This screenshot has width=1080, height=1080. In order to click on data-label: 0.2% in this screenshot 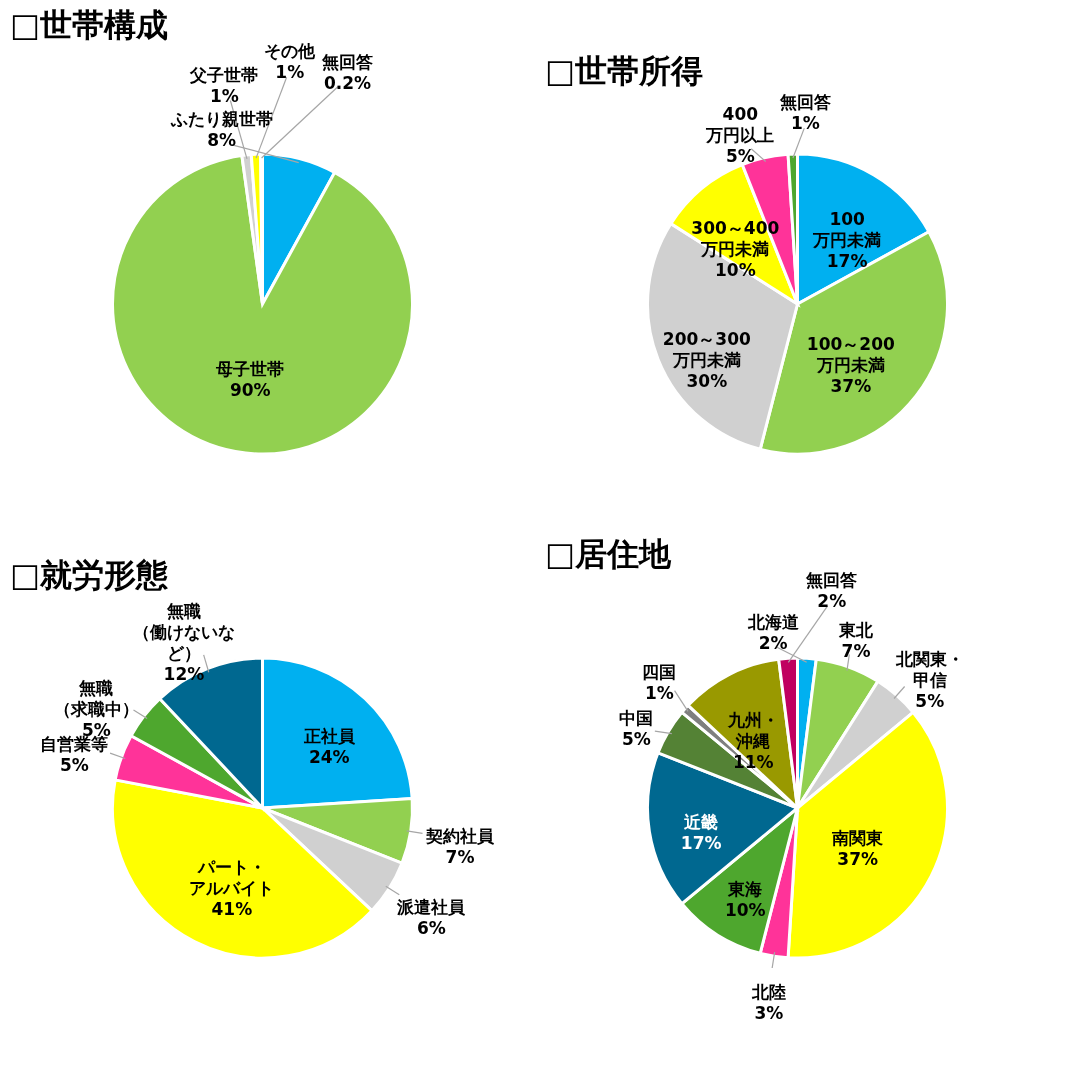, I will do `click(347, 83)`.